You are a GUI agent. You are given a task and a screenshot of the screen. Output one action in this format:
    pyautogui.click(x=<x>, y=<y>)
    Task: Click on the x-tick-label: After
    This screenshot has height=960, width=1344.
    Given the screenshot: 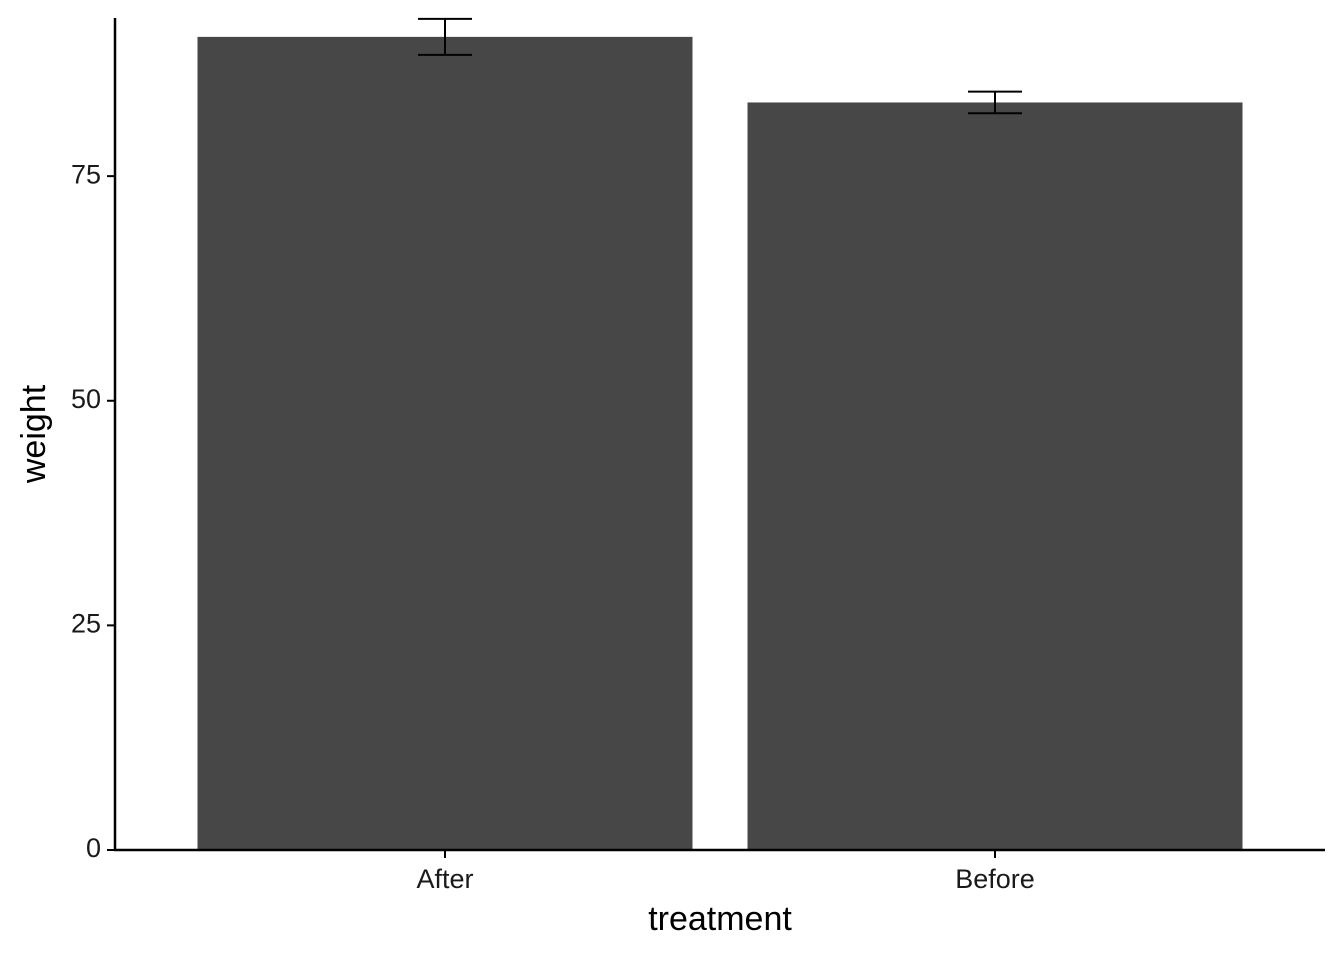 What is the action you would take?
    pyautogui.click(x=444, y=879)
    